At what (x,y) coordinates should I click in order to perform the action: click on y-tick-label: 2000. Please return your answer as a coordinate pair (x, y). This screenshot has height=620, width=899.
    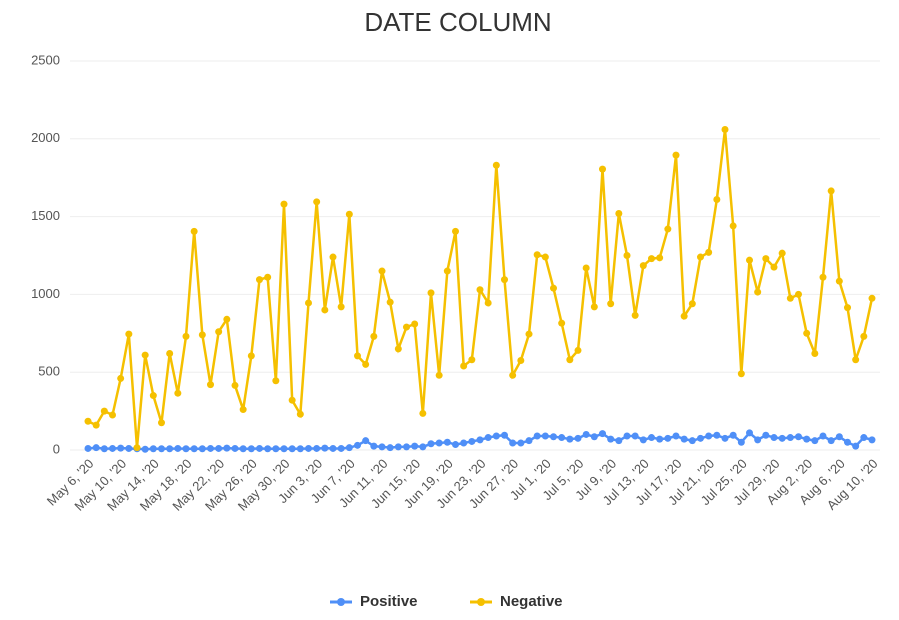
    Looking at the image, I should click on (45, 137).